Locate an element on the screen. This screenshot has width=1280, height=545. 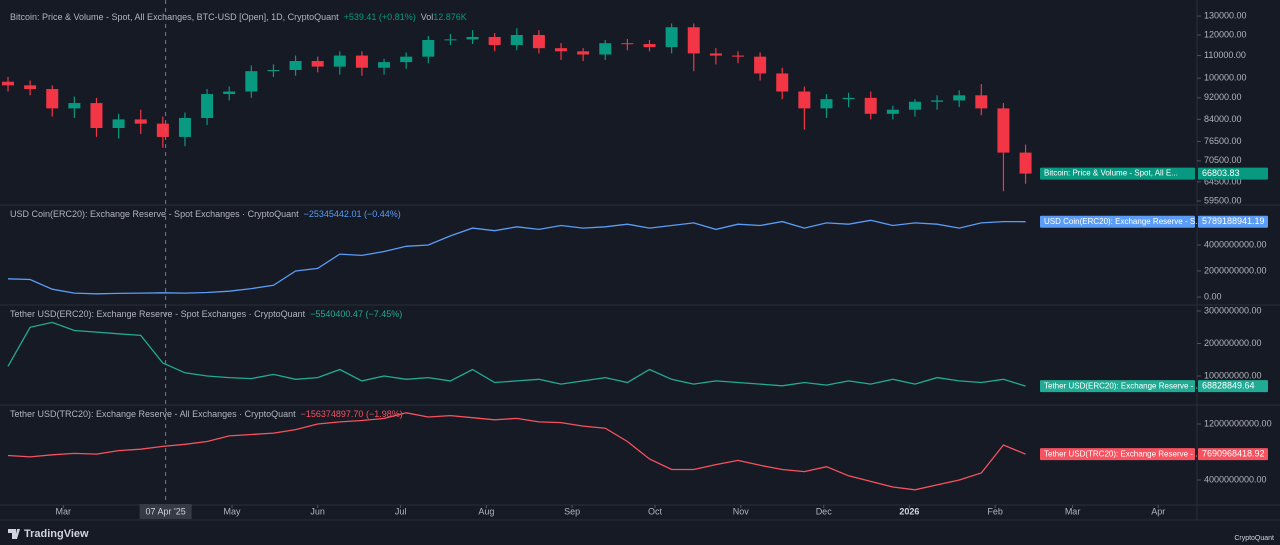
y-tick-label: 130000.00 is located at coordinates (1225, 15).